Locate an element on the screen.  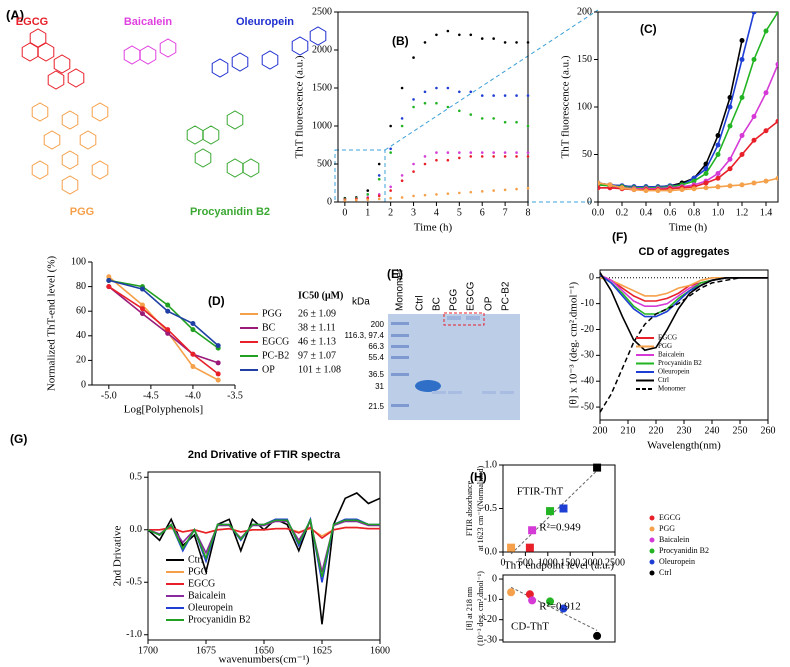
gel-marker: 31 is located at coordinates (379, 386).